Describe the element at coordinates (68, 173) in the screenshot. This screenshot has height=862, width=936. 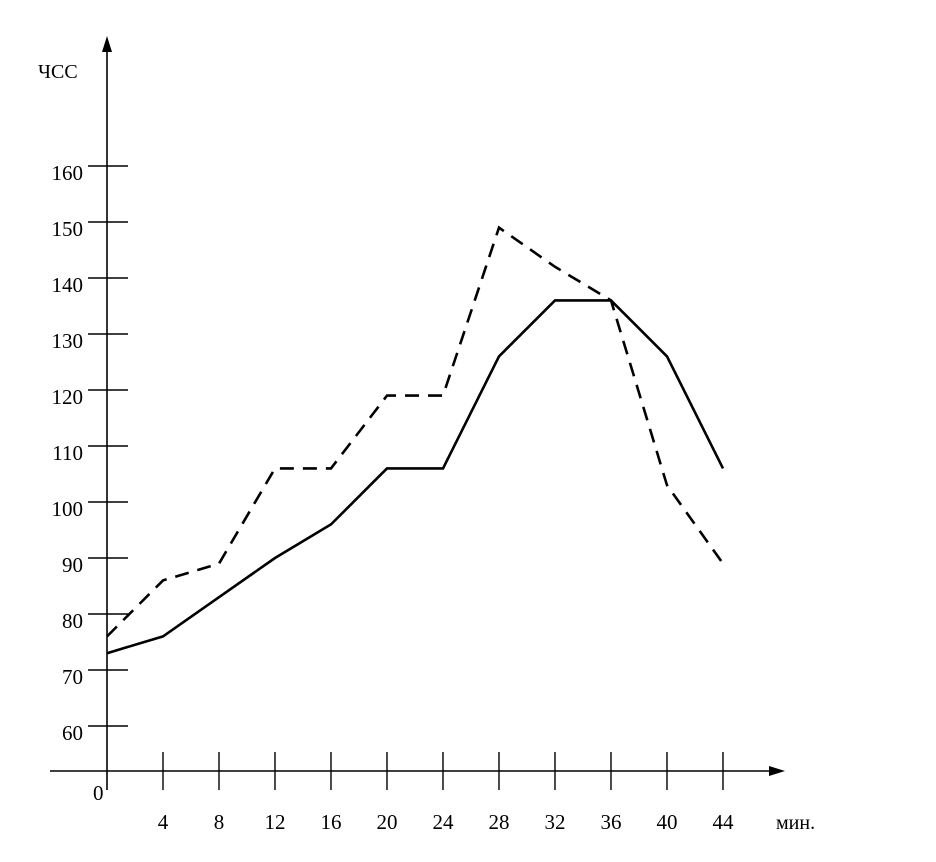
I see `y-tick-label: 160` at that location.